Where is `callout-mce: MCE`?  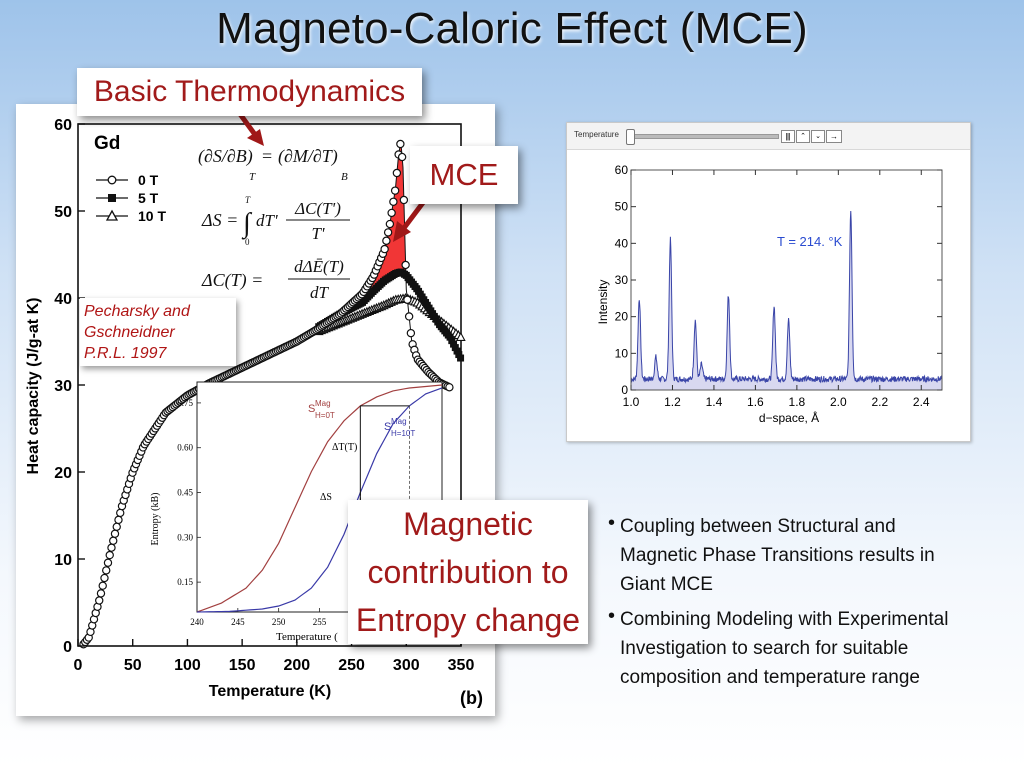 callout-mce: MCE is located at coordinates (464, 175).